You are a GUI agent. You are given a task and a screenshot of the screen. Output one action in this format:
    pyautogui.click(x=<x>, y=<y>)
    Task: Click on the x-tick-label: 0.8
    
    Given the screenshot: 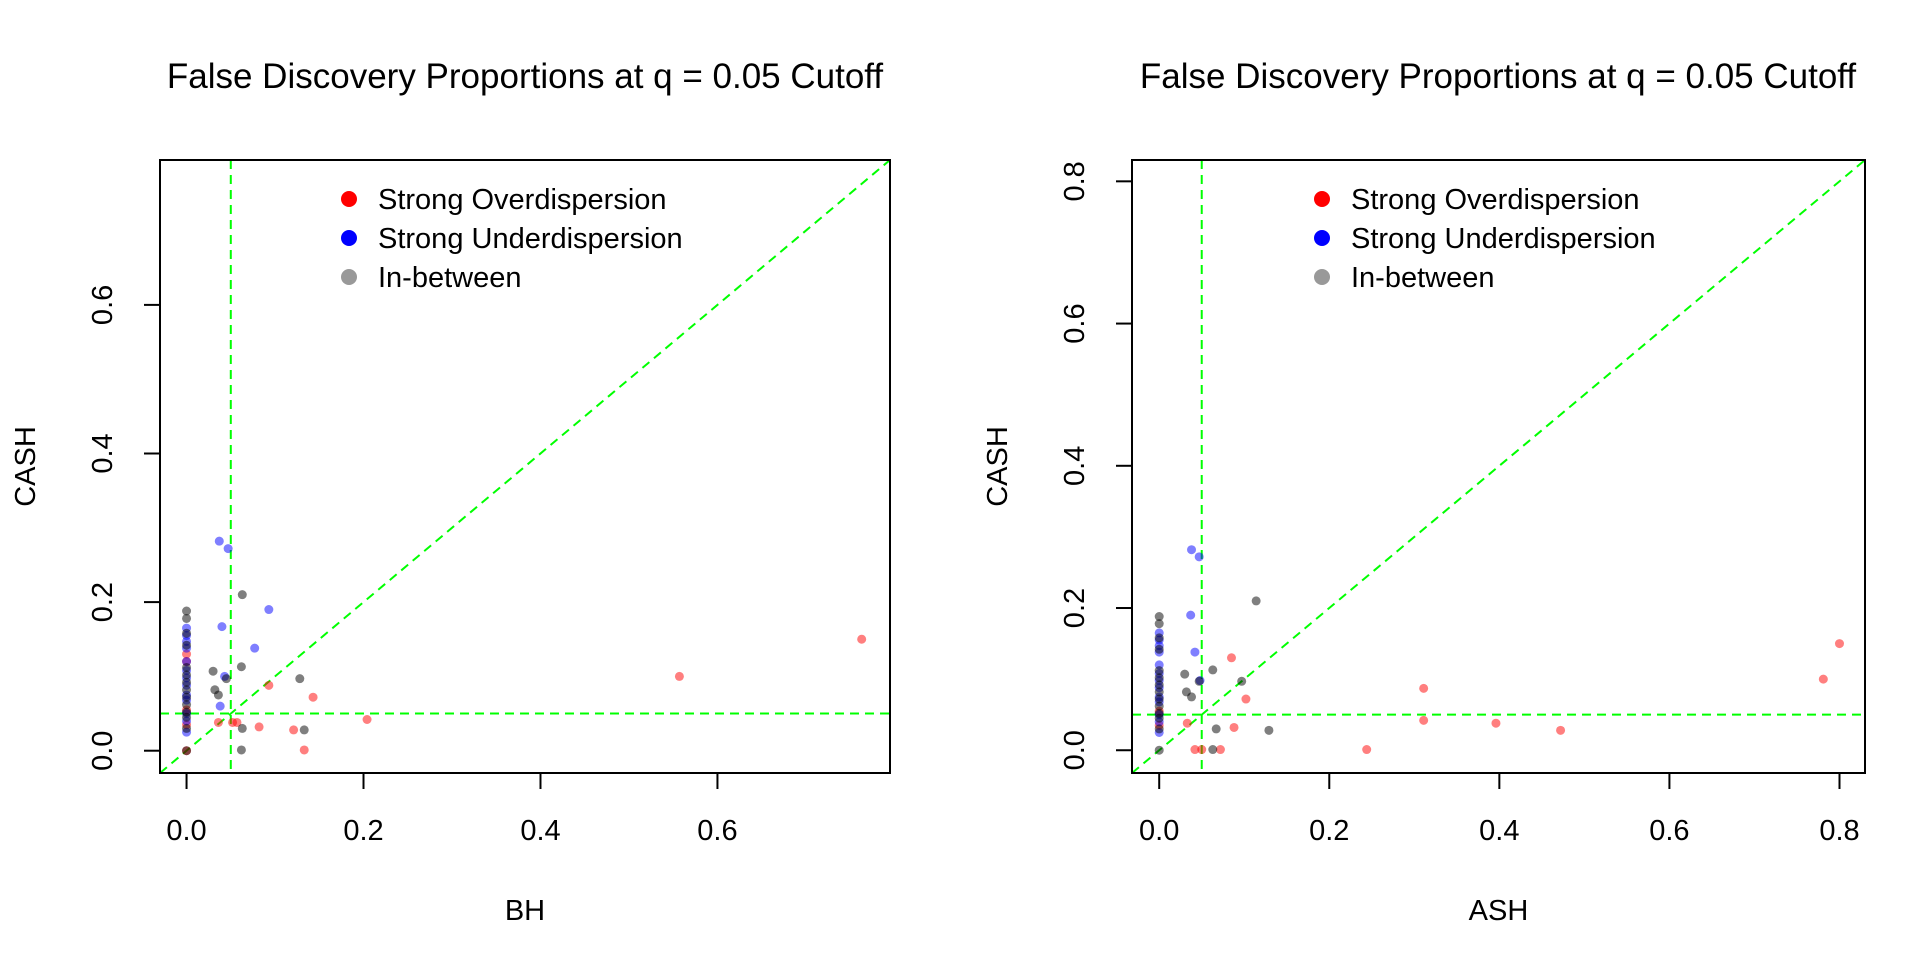 What is the action you would take?
    pyautogui.click(x=1839, y=831)
    